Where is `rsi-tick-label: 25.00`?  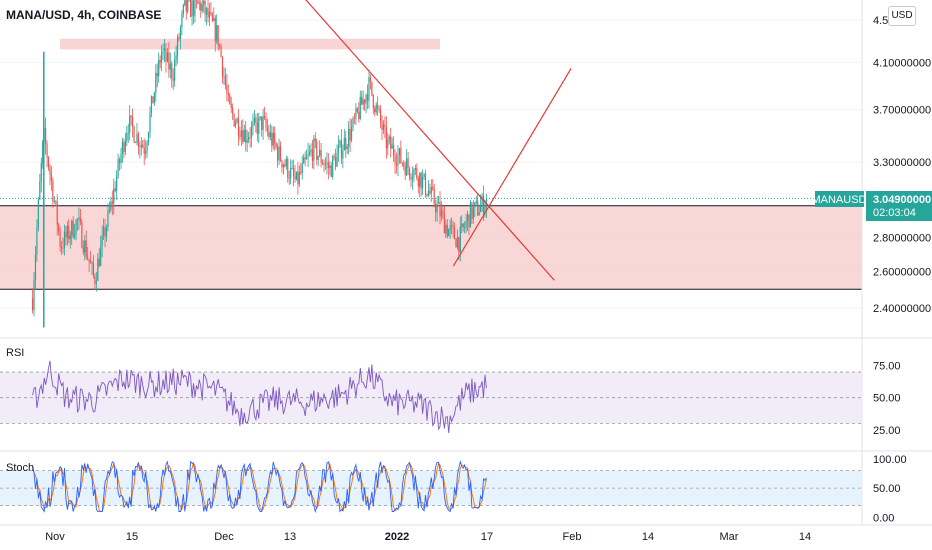
rsi-tick-label: 25.00 is located at coordinates (887, 431).